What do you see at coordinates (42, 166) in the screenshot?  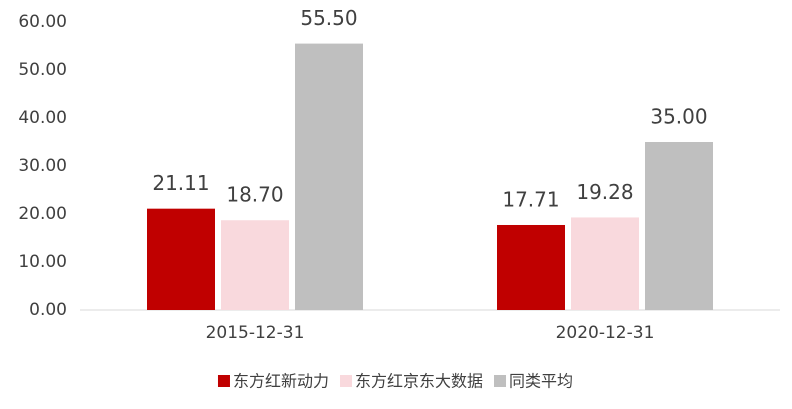 I see `y-tick-label: 30.00` at bounding box center [42, 166].